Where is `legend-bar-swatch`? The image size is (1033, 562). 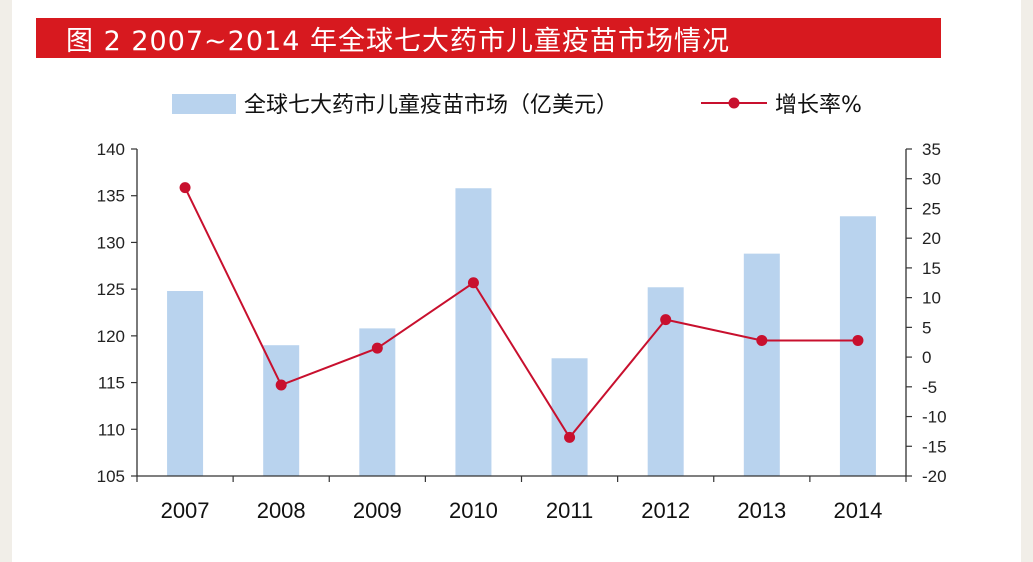 legend-bar-swatch is located at coordinates (204, 104).